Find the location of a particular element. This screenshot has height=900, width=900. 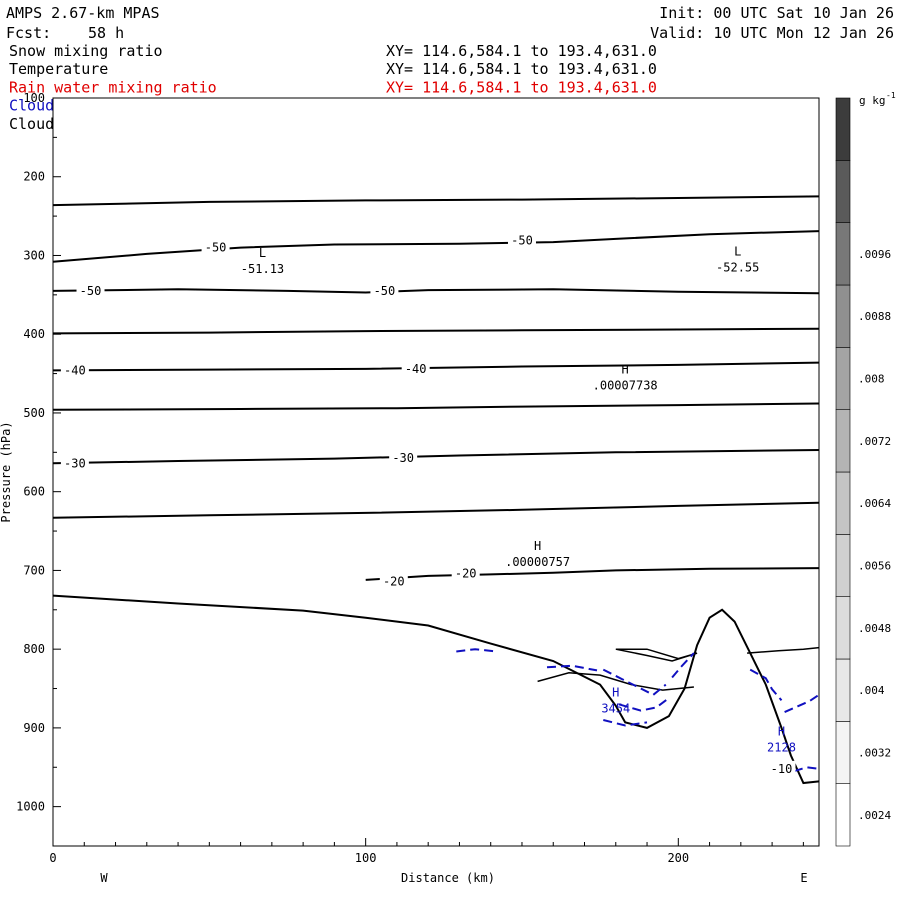

x-tick-label: 100 is located at coordinates (366, 858).